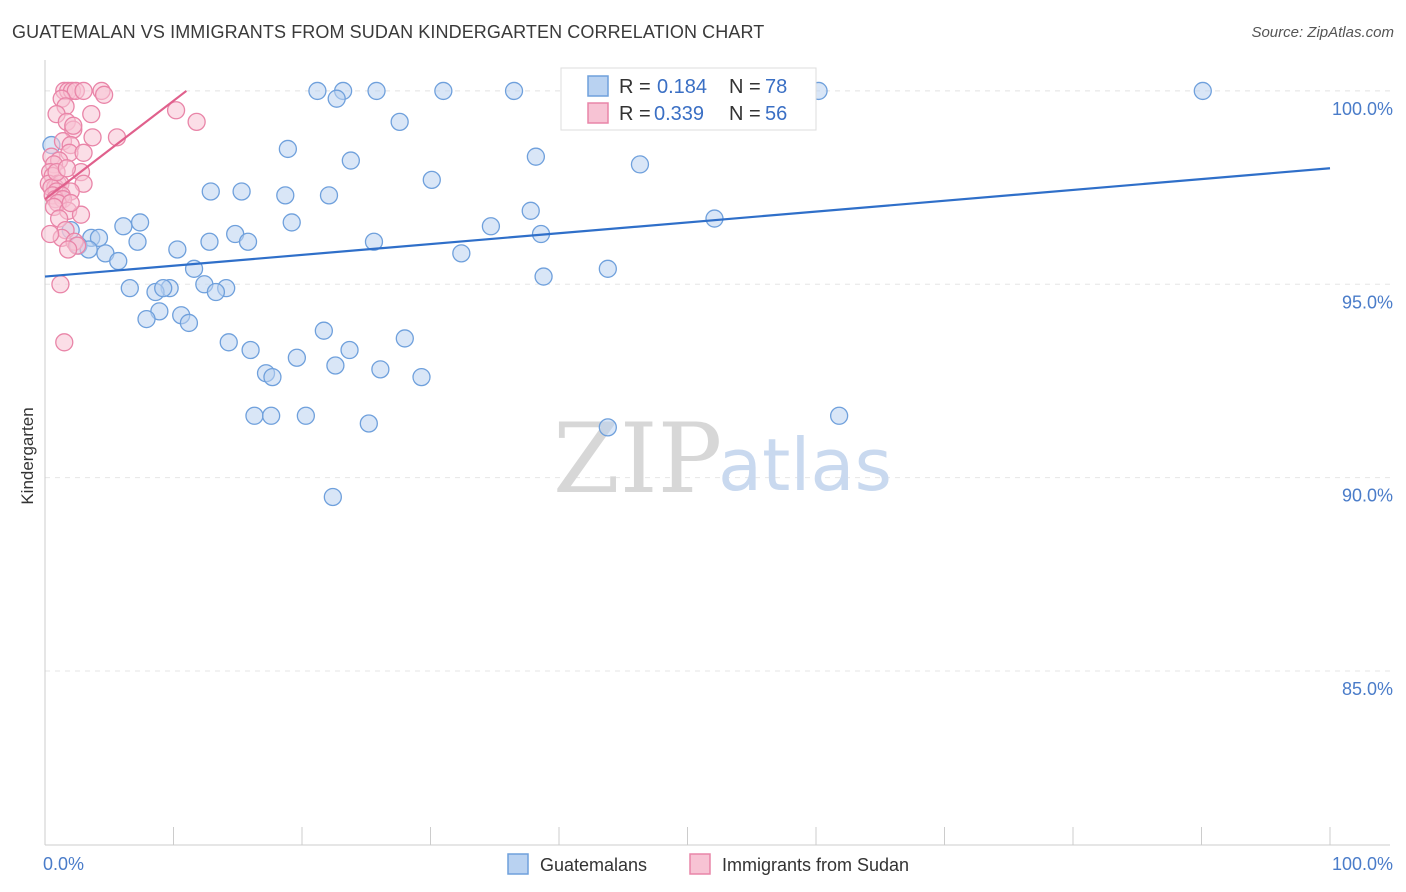 The height and width of the screenshot is (892, 1406). I want to click on y-axis-label: Kindergarten, so click(27, 455).